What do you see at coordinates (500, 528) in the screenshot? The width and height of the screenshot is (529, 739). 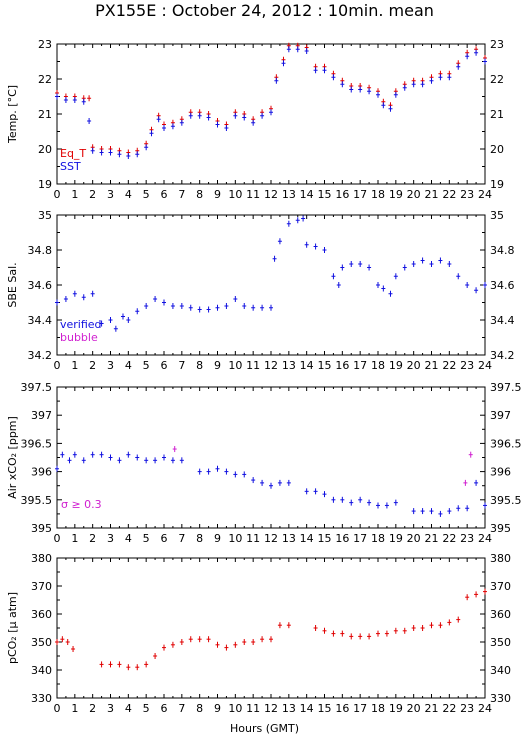 I see `y-tick-label-right: 395` at bounding box center [500, 528].